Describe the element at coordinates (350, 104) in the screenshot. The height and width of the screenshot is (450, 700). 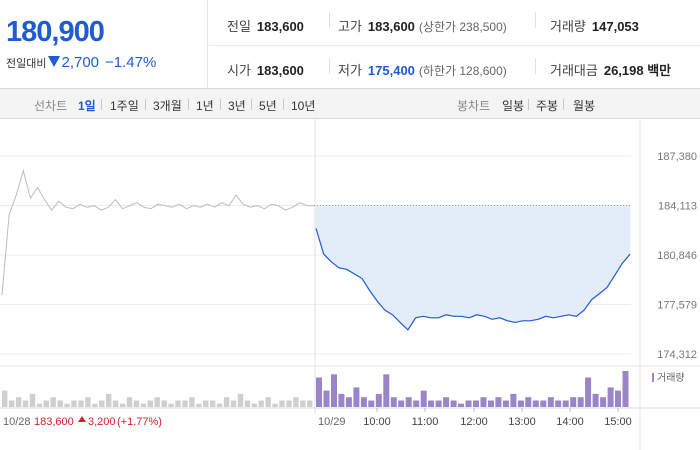
I see `chart-period-bar: 선차트 1일 1주일 3개월 1년 3년 5년 10년 봉차트 일봉 주봉 월봉` at that location.